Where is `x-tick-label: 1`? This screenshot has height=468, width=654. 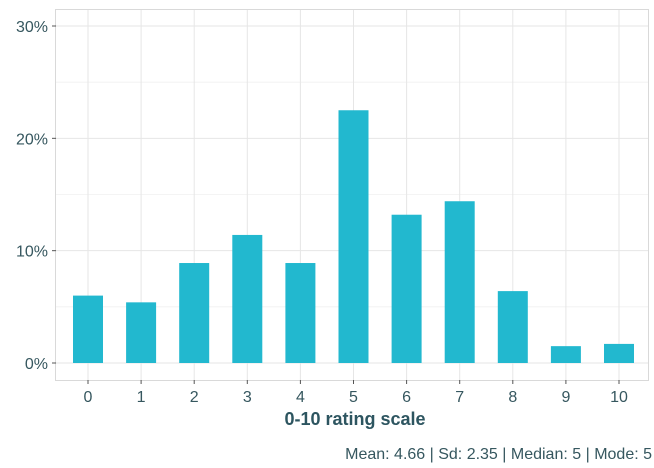
x-tick-label: 1 is located at coordinates (141, 397).